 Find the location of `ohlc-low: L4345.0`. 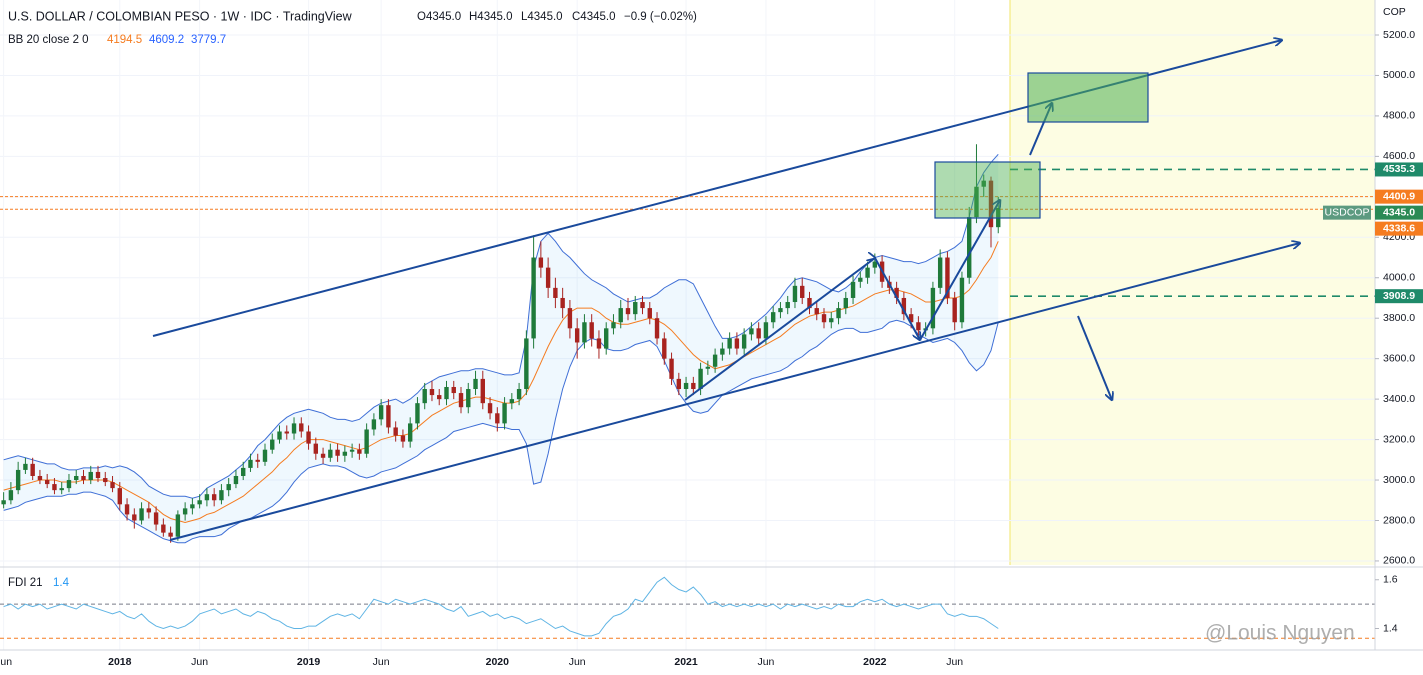

ohlc-low: L4345.0 is located at coordinates (542, 17).